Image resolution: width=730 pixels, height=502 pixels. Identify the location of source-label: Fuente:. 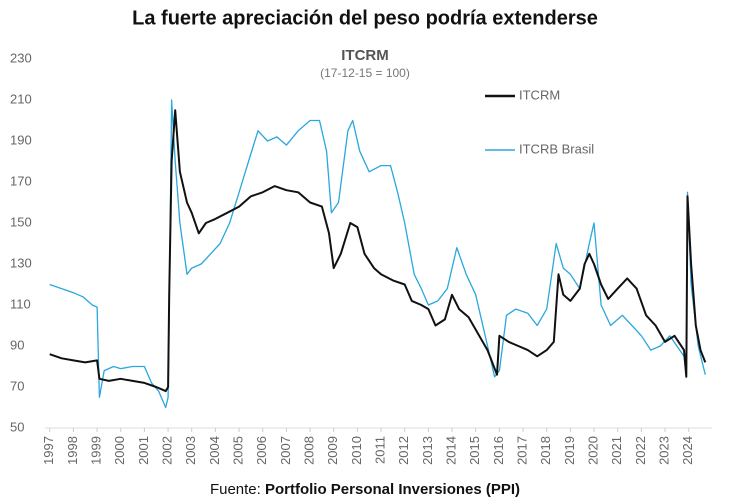
(235, 489).